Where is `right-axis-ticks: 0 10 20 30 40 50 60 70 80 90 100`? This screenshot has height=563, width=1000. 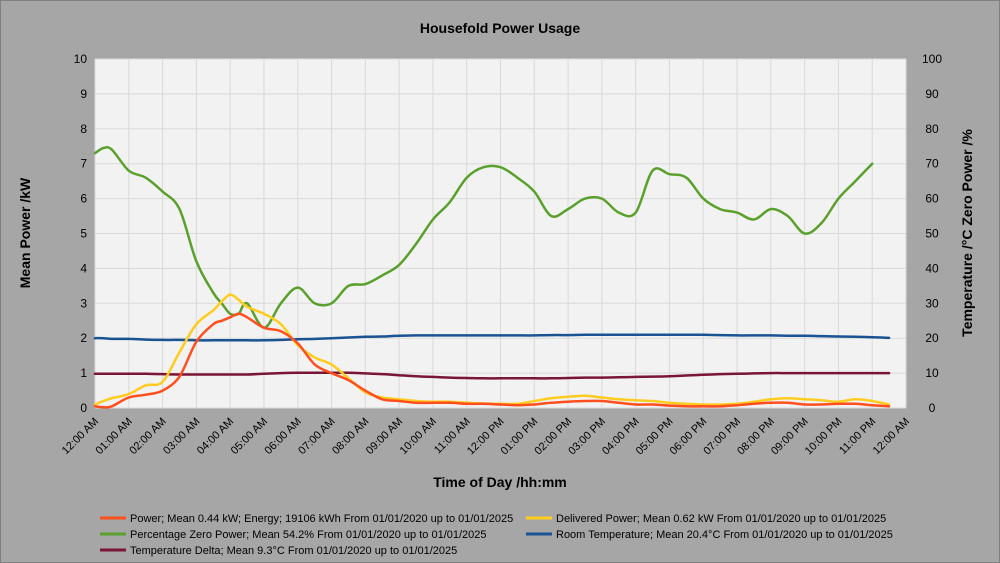
right-axis-ticks: 0 10 20 30 40 50 60 70 80 90 100 is located at coordinates (932, 233).